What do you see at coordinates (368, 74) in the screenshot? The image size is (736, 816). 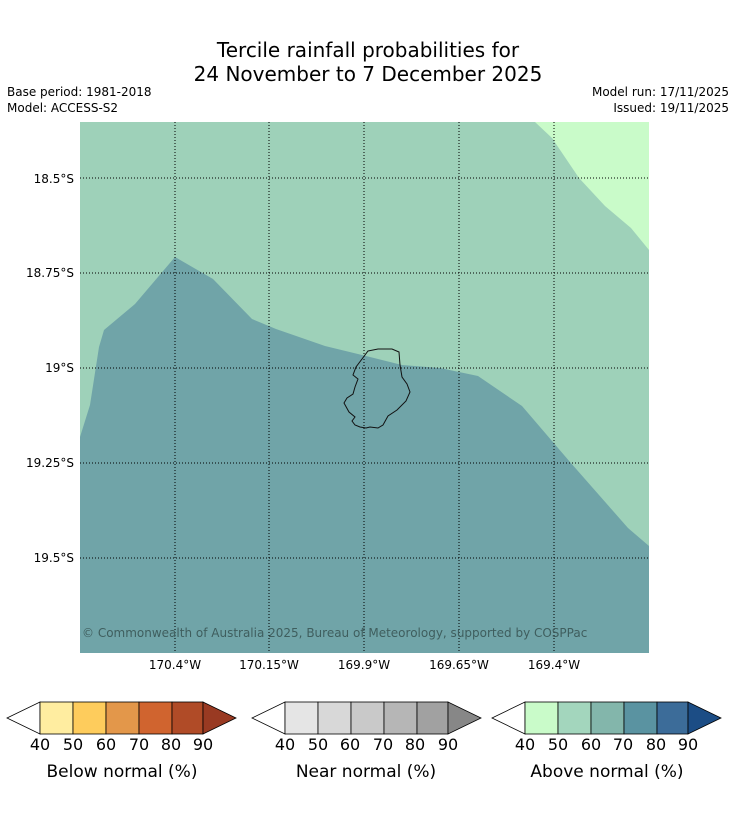 I see `map-title-line2: 24 November to 7 December 2025` at bounding box center [368, 74].